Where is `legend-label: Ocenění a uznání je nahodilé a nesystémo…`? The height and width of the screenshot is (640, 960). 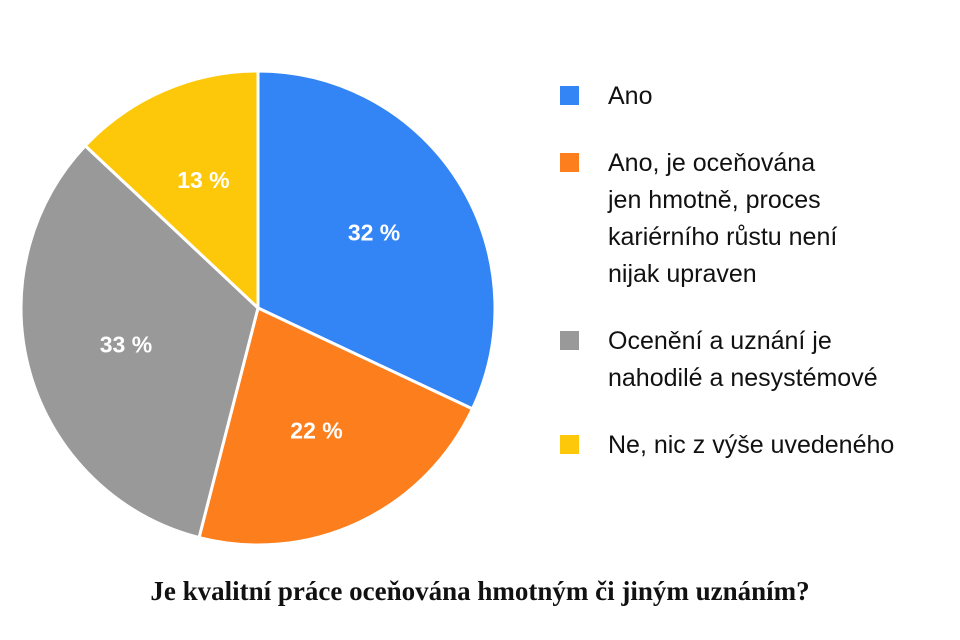 legend-label: Ocenění a uznání je nahodilé a nesystémo… is located at coordinates (743, 359).